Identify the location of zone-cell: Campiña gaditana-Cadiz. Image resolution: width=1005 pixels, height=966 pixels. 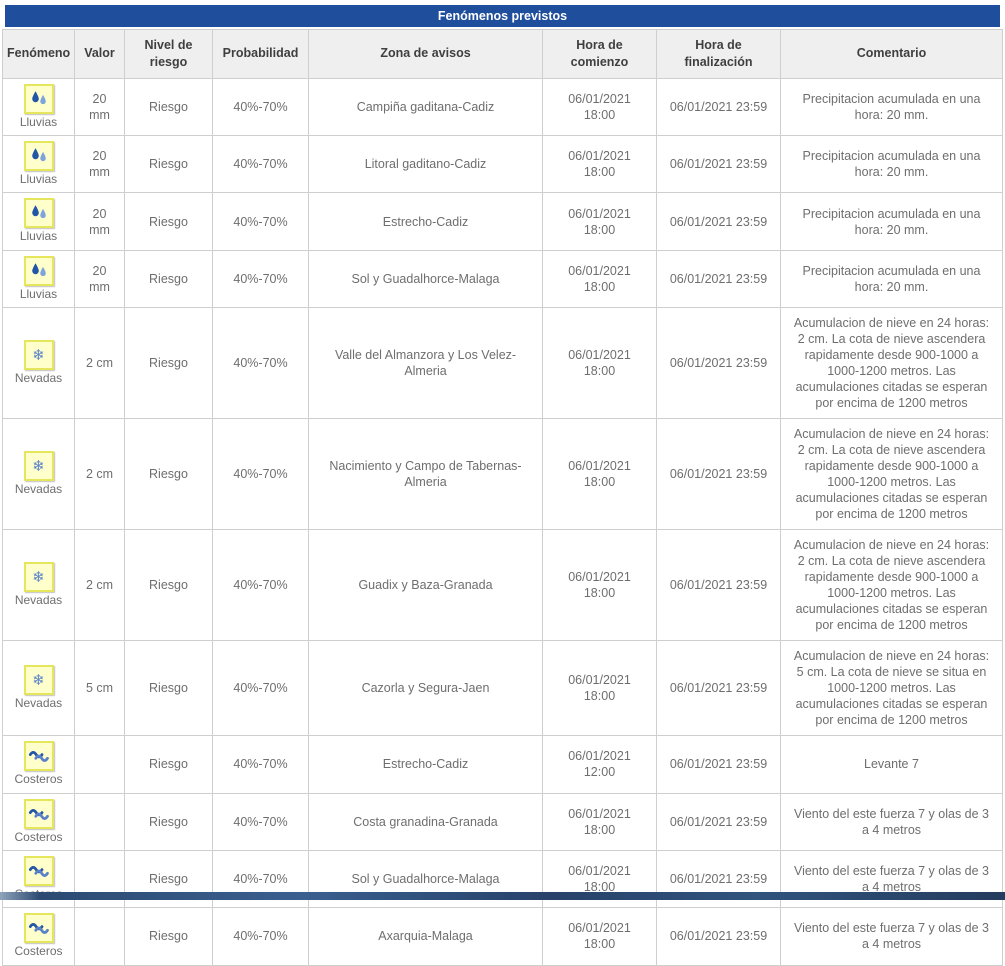
(425, 107).